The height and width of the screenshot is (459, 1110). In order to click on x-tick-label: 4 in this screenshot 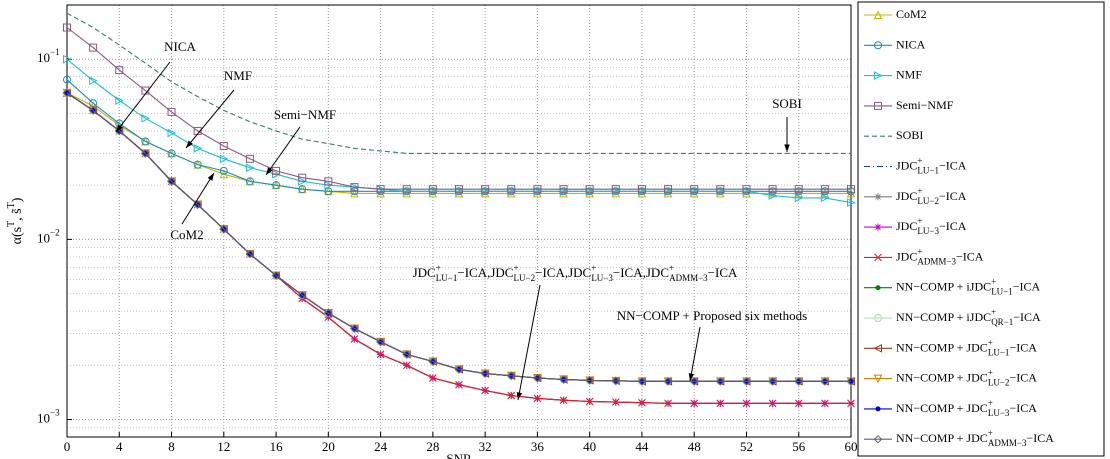, I will do `click(119, 446)`.